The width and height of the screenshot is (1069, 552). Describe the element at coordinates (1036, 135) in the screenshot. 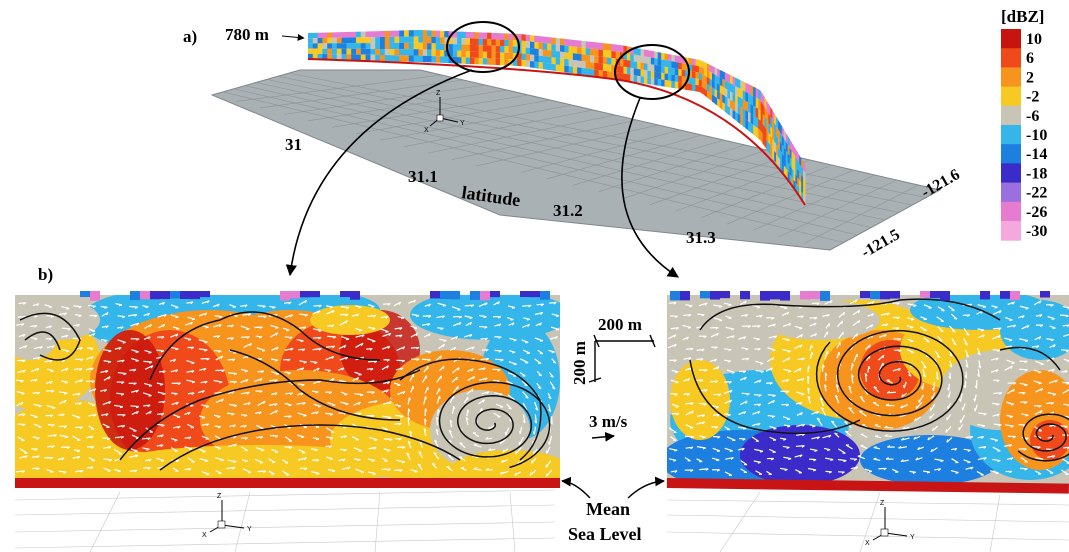

I see `colorbar-tick: -10` at that location.